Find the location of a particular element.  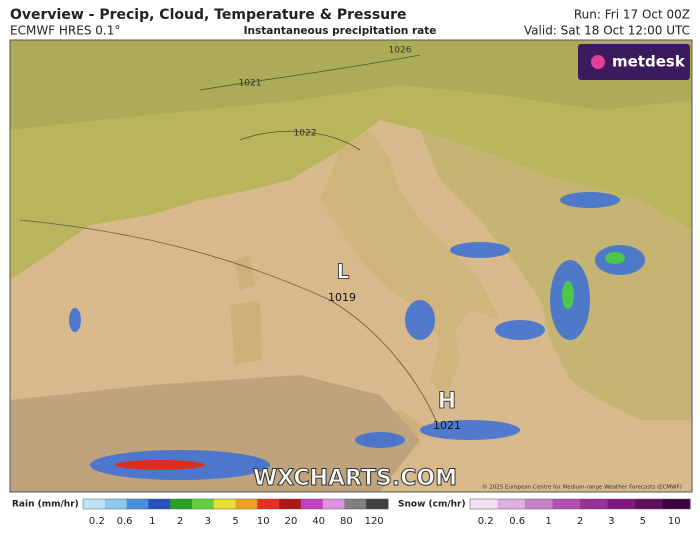

model: ECMWF HRES 0.1° is located at coordinates (65, 31).